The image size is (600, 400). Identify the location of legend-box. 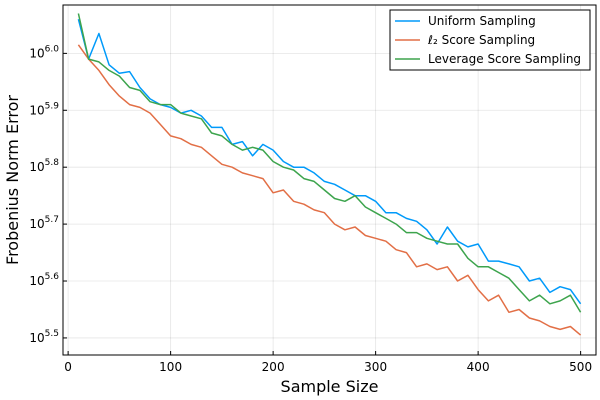
(490, 40).